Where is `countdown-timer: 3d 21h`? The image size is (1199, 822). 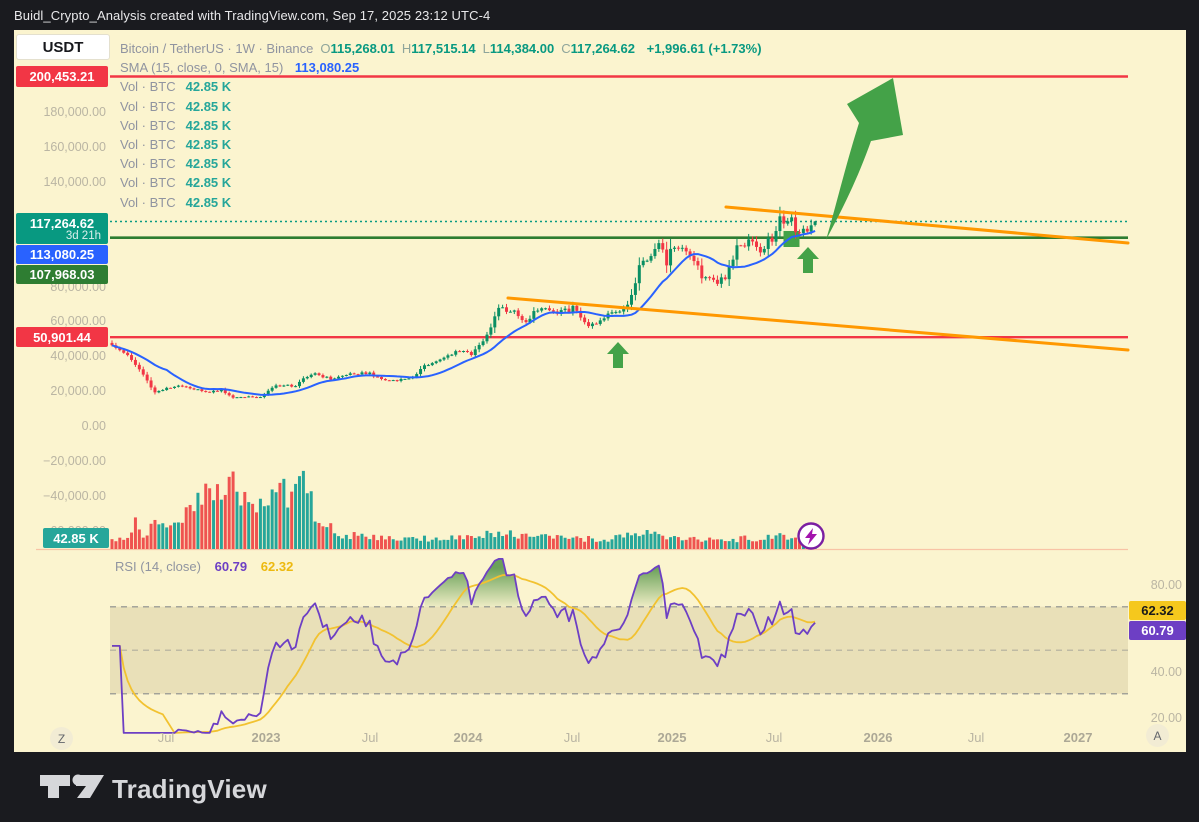 countdown-timer: 3d 21h is located at coordinates (83, 235).